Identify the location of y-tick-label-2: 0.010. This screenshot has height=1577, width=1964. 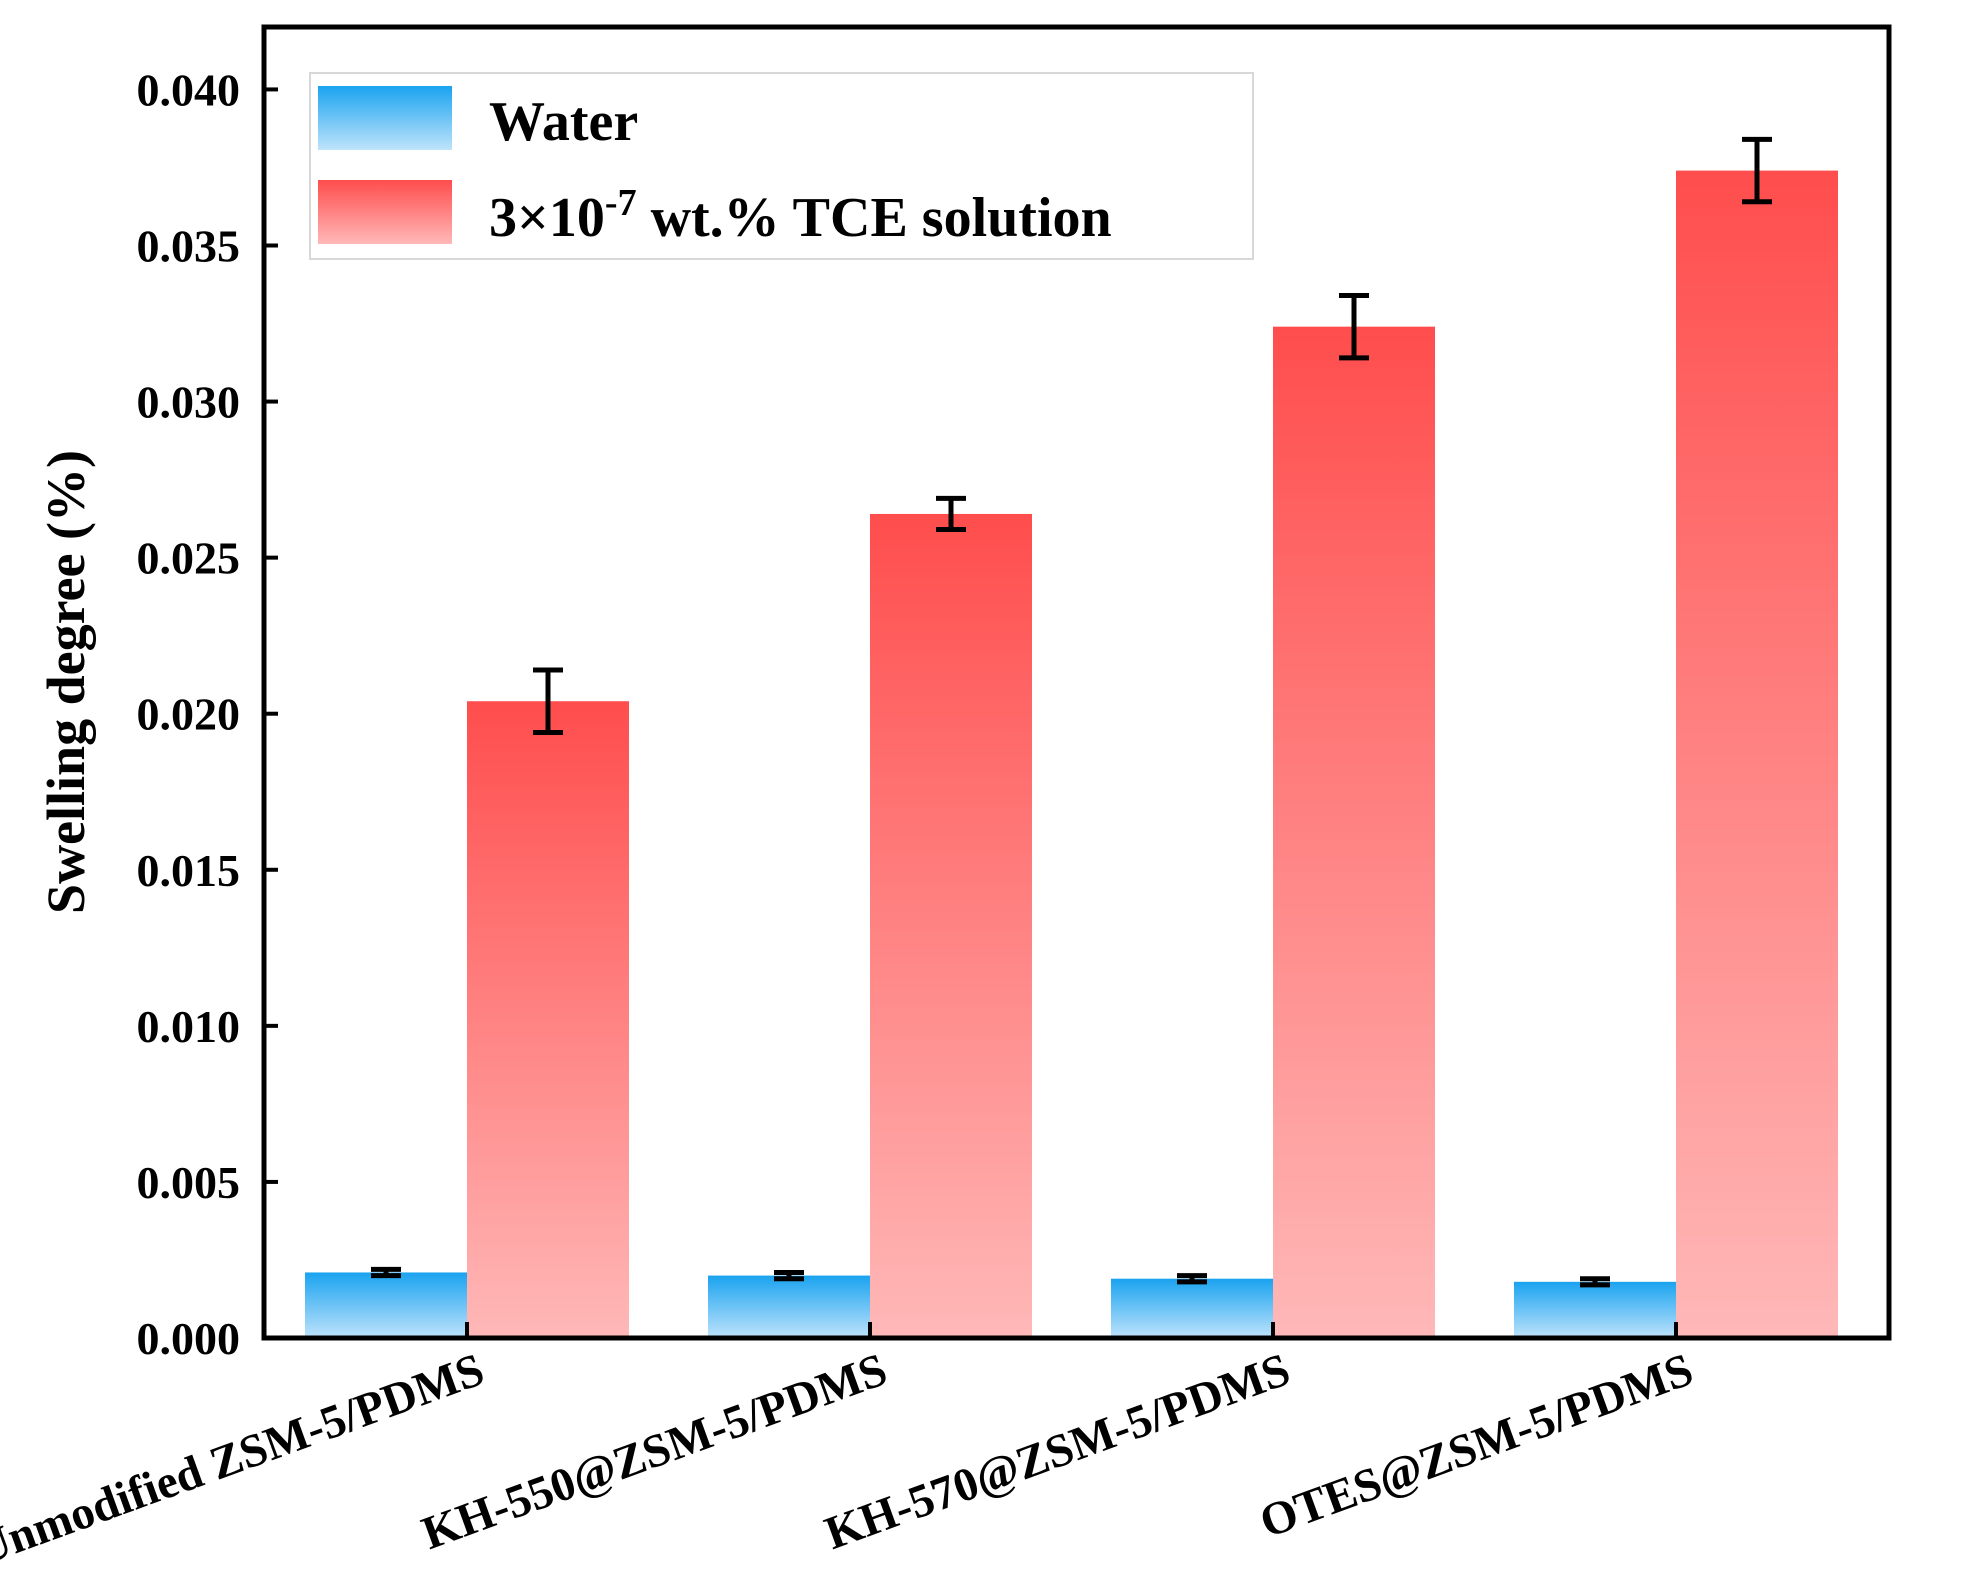
(189, 1026).